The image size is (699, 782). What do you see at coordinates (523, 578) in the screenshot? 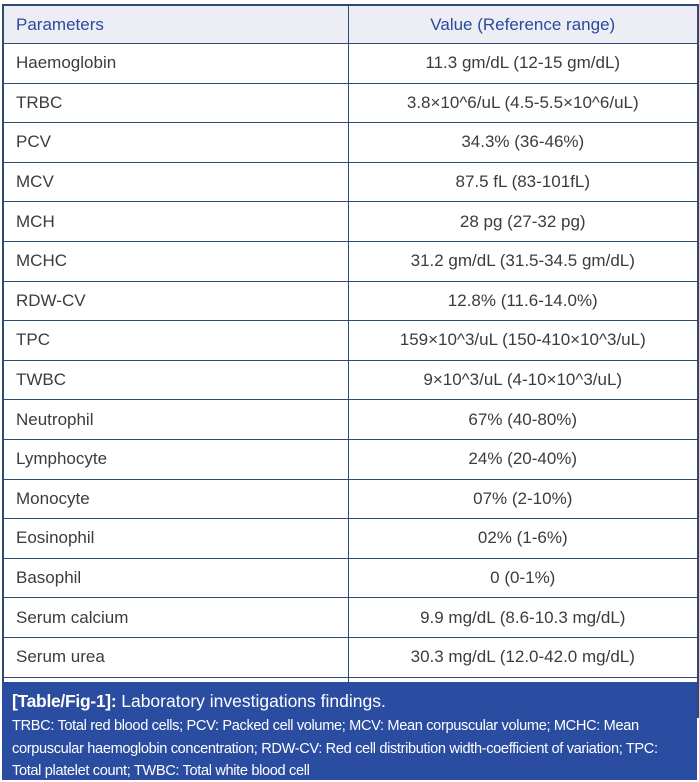
I see `value-cell: 0 (0-1%)` at bounding box center [523, 578].